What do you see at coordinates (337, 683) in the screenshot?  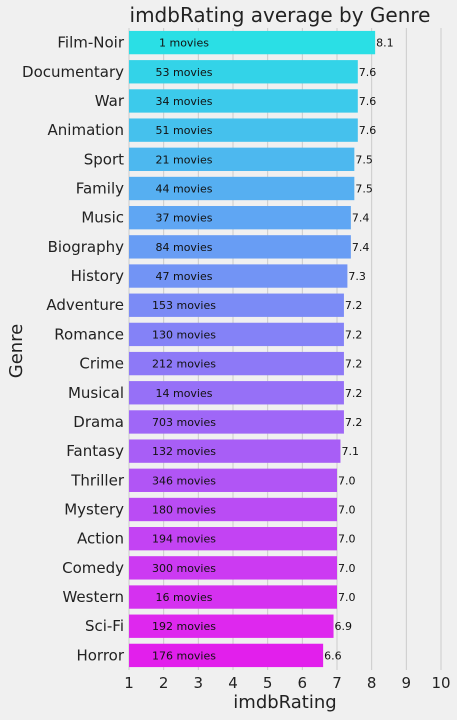 I see `x-tick-label: 7` at bounding box center [337, 683].